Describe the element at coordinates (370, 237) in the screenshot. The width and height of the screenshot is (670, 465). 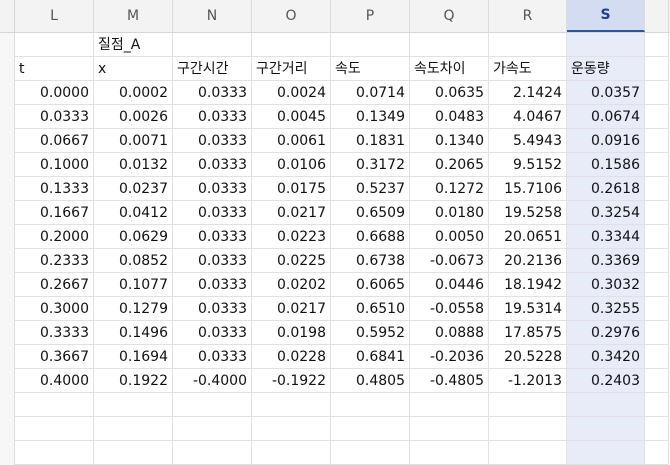
I see `table-cell: 0.6688` at that location.